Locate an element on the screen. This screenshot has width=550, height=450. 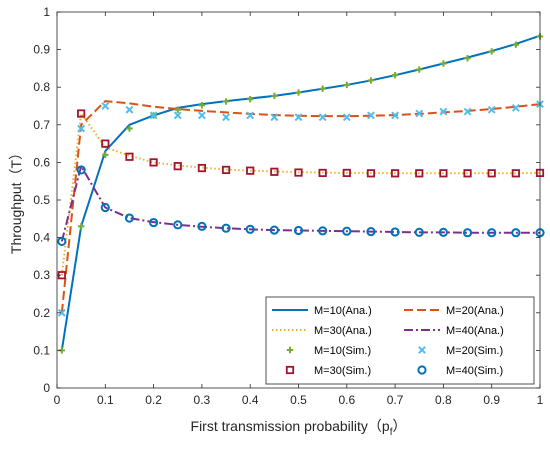
x-tick-label: 0.3 is located at coordinates (202, 400).